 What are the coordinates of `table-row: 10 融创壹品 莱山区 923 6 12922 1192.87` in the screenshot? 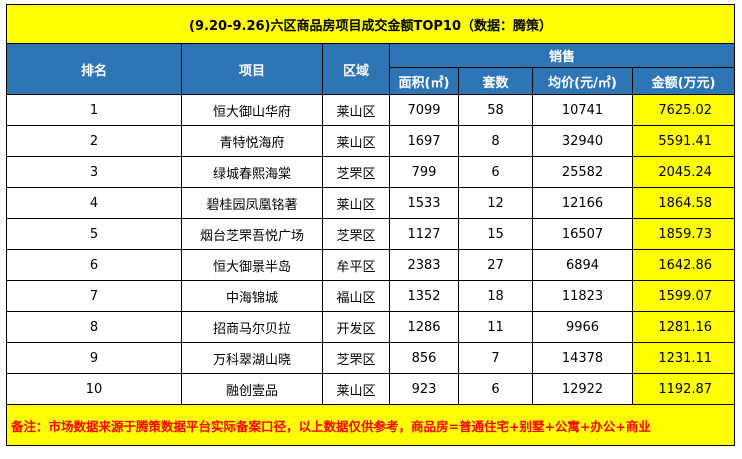 It's located at (371, 389).